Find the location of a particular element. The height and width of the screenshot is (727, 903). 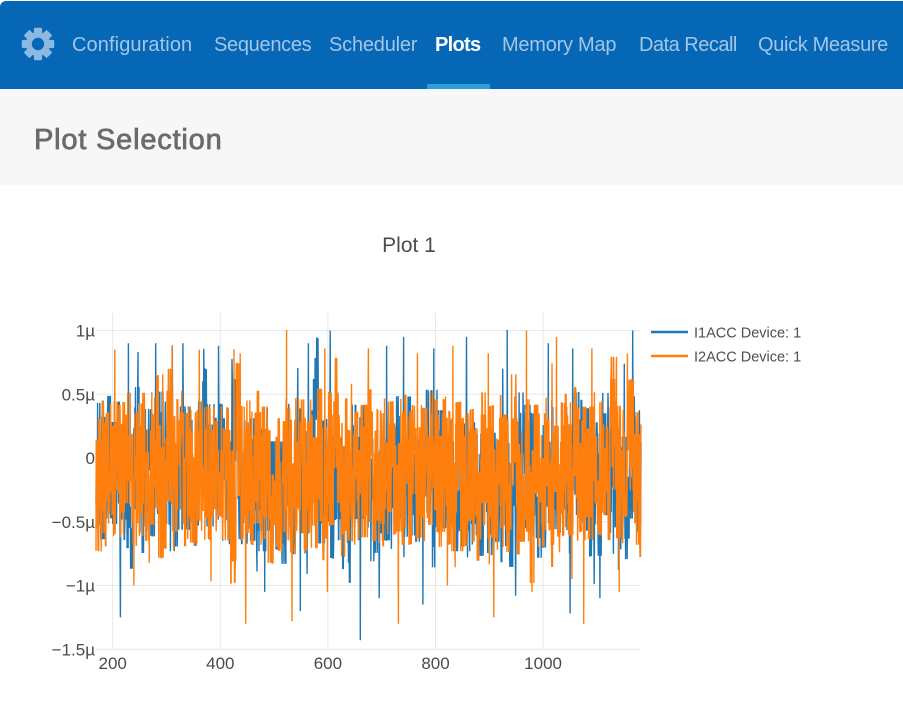

svg-text: 600 is located at coordinates (328, 663).